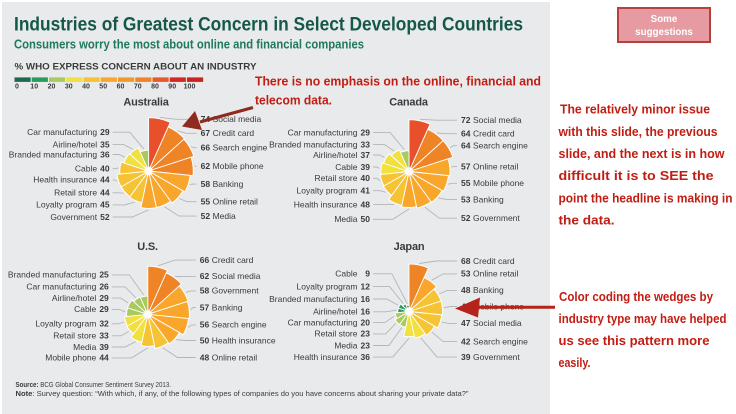  Describe the element at coordinates (466, 134) in the screenshot. I see `svg-text: 64` at that location.